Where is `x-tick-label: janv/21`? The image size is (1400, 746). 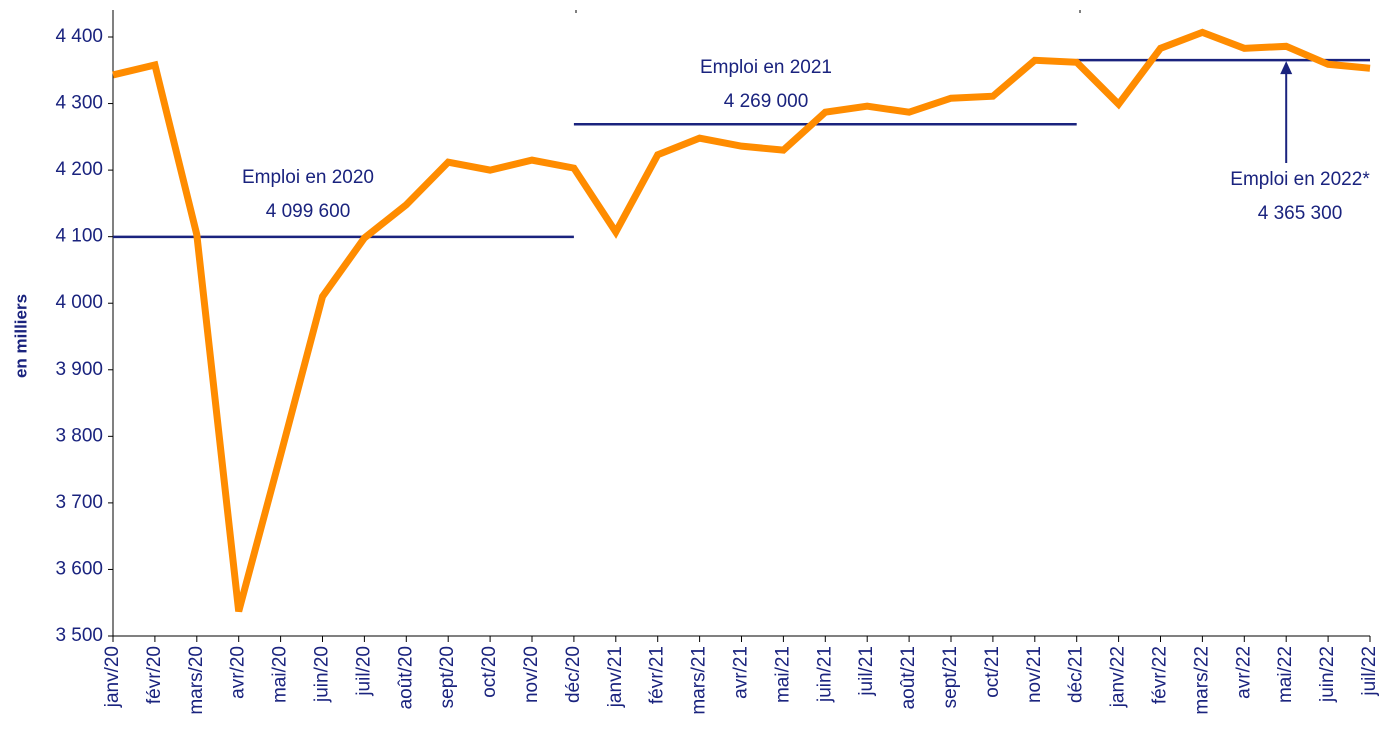 x-tick-label: janv/21 is located at coordinates (615, 677).